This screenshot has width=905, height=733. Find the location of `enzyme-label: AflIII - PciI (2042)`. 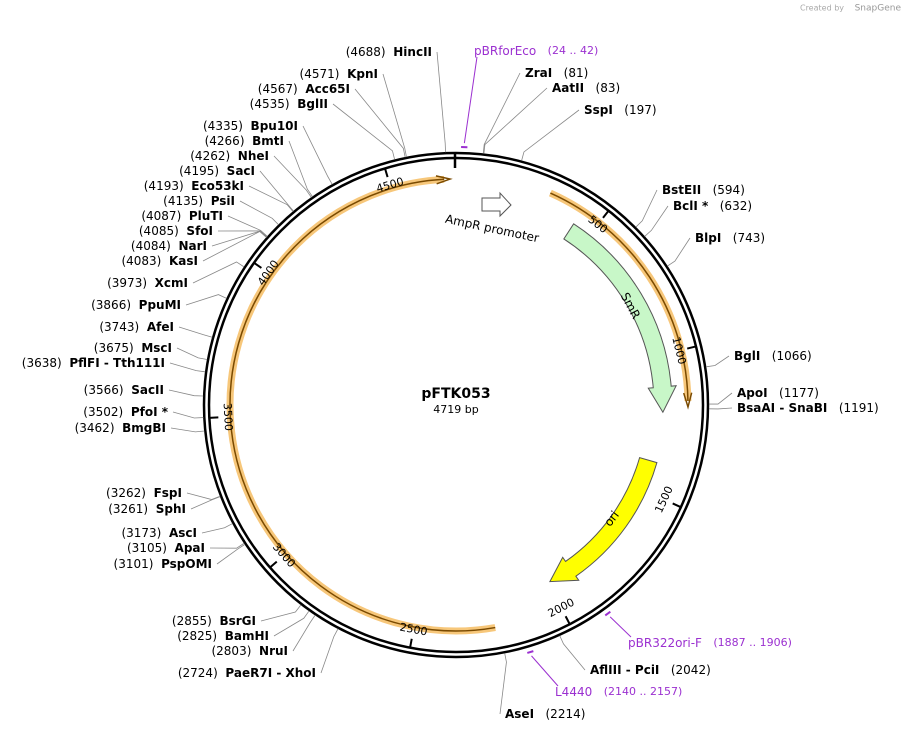

enzyme-label: AflIII - PciI (2042) is located at coordinates (650, 670).